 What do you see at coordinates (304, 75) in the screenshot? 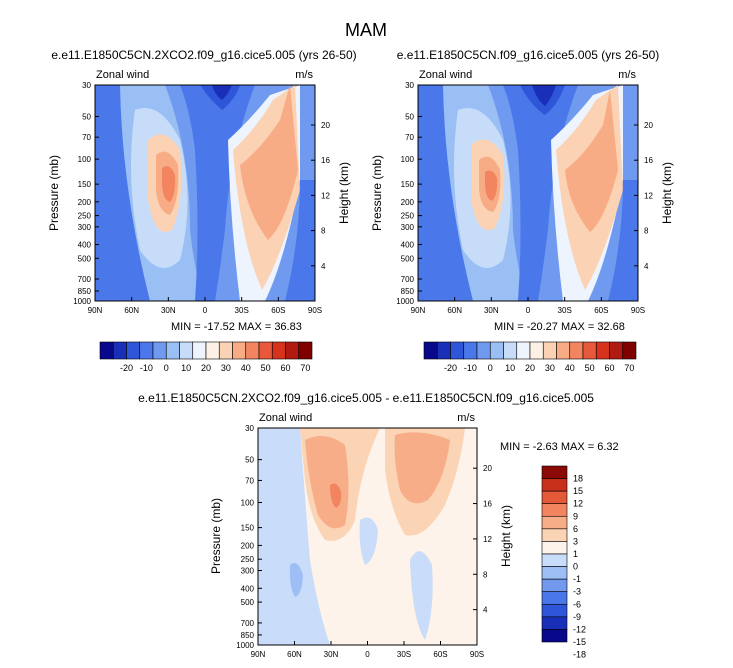
I see `panel-1-corner-right: m/s` at bounding box center [304, 75].